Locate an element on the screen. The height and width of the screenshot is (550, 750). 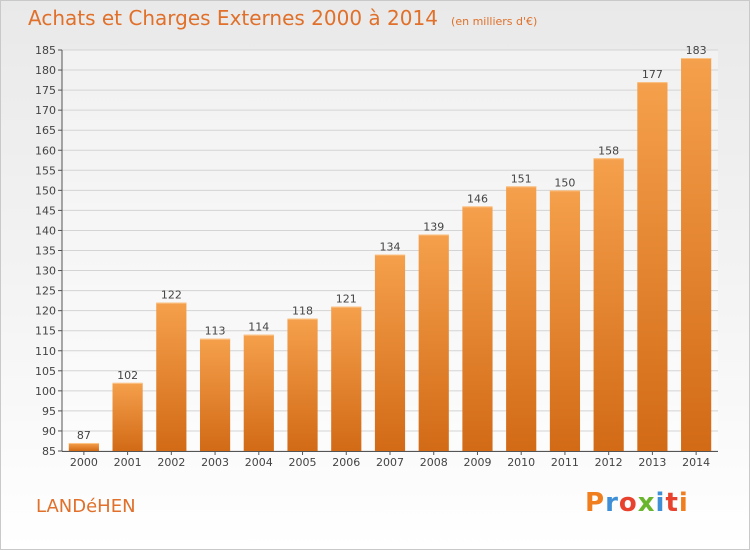
logo-letter: o is located at coordinates (628, 503).